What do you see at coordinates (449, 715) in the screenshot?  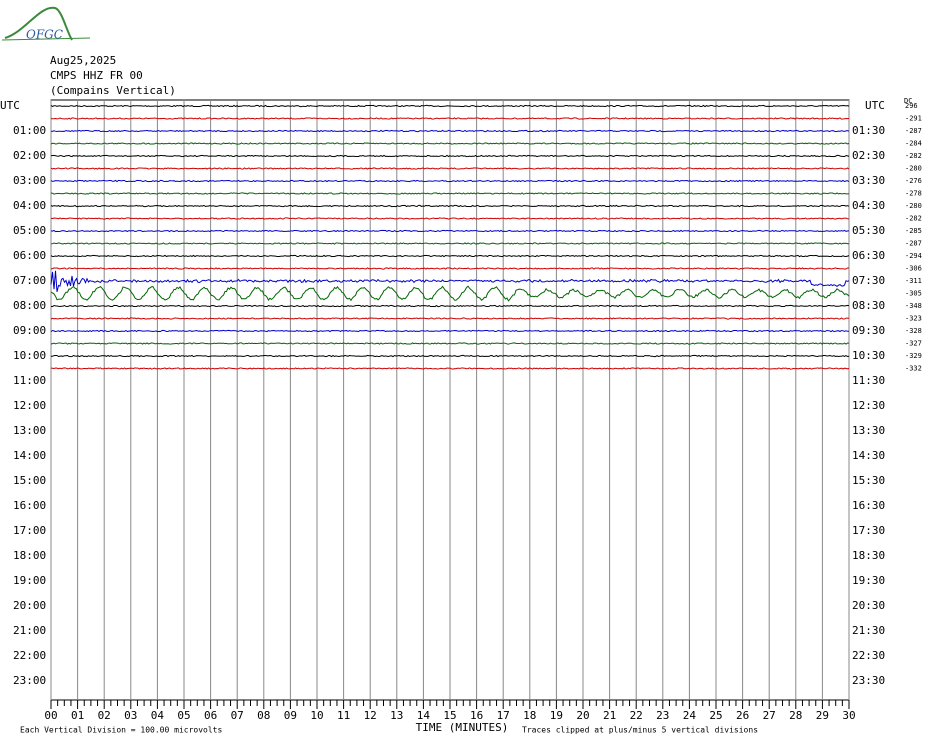 I see `x-tick-label: 15` at bounding box center [449, 715].